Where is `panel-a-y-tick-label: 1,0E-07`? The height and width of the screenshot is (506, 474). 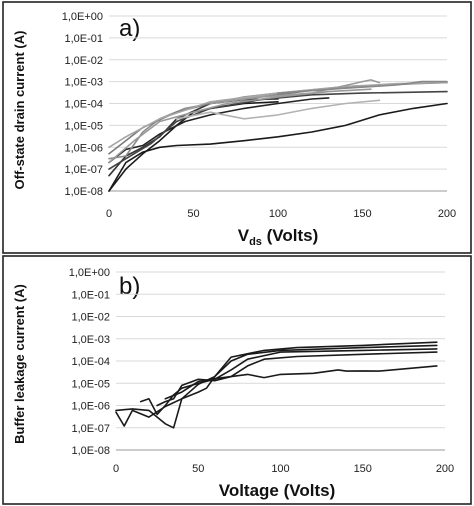 panel-a-y-tick-label: 1,0E-07 is located at coordinates (83, 170).